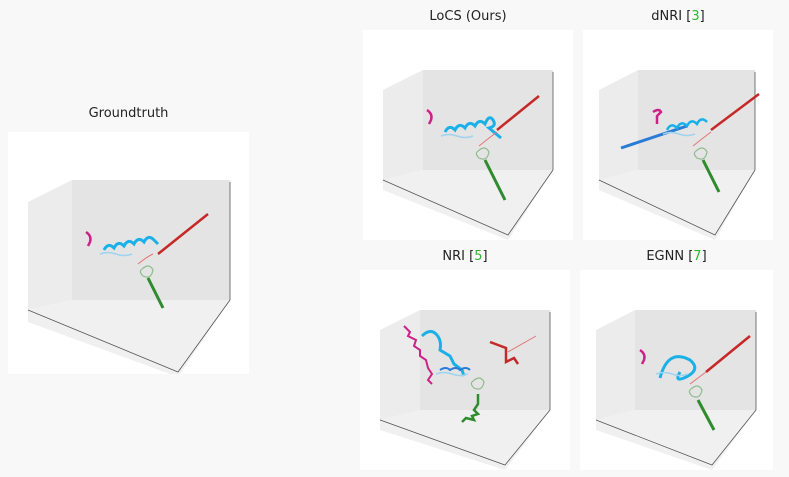 This screenshot has height=477, width=789. I want to click on trajectory-plot-locs, so click(468, 155).